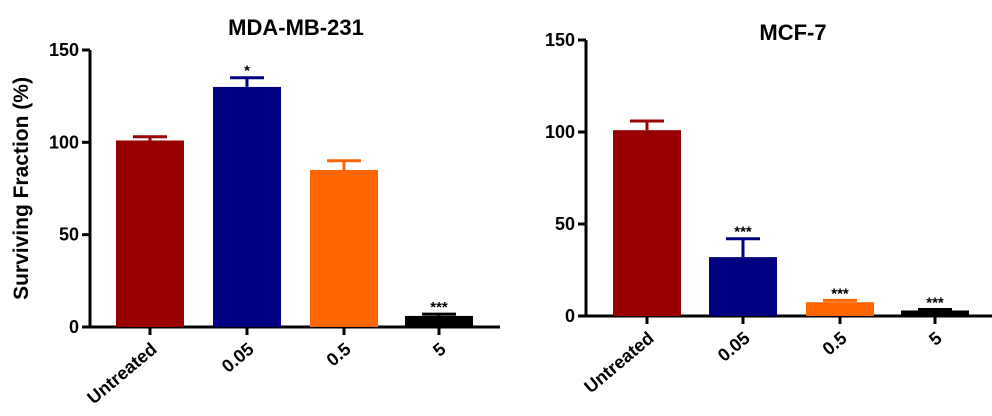 This screenshot has width=992, height=416. What do you see at coordinates (247, 71) in the screenshot?
I see `significance-marker: *` at bounding box center [247, 71].